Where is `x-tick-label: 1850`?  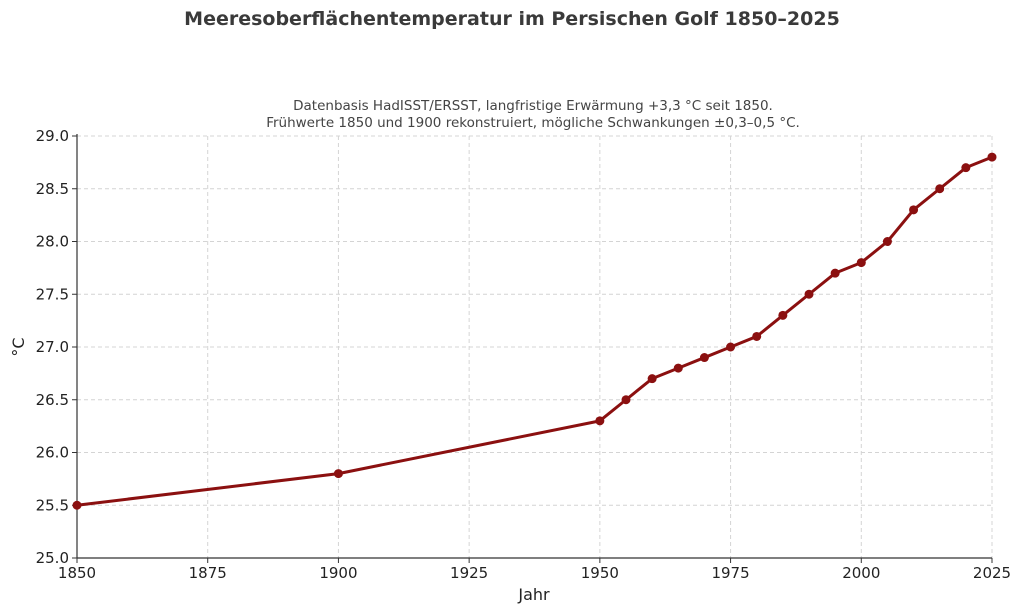 x-tick-label: 1850 is located at coordinates (77, 573).